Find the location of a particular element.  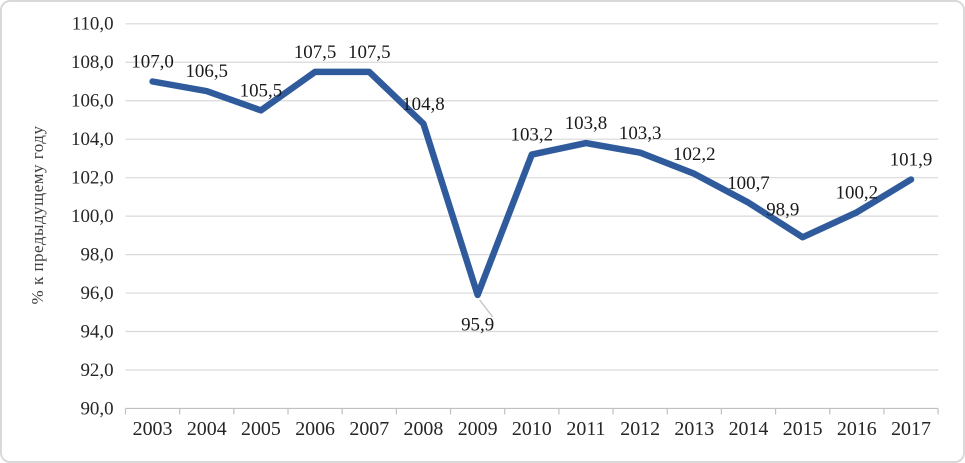

data-point-label: 103,3 is located at coordinates (640, 133).